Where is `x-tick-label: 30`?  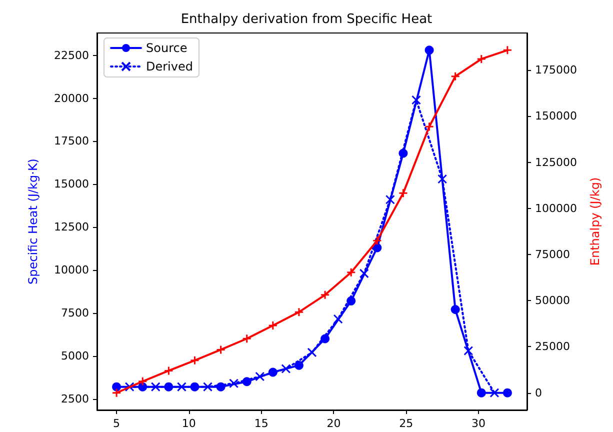
x-tick-label: 30 is located at coordinates (479, 423).